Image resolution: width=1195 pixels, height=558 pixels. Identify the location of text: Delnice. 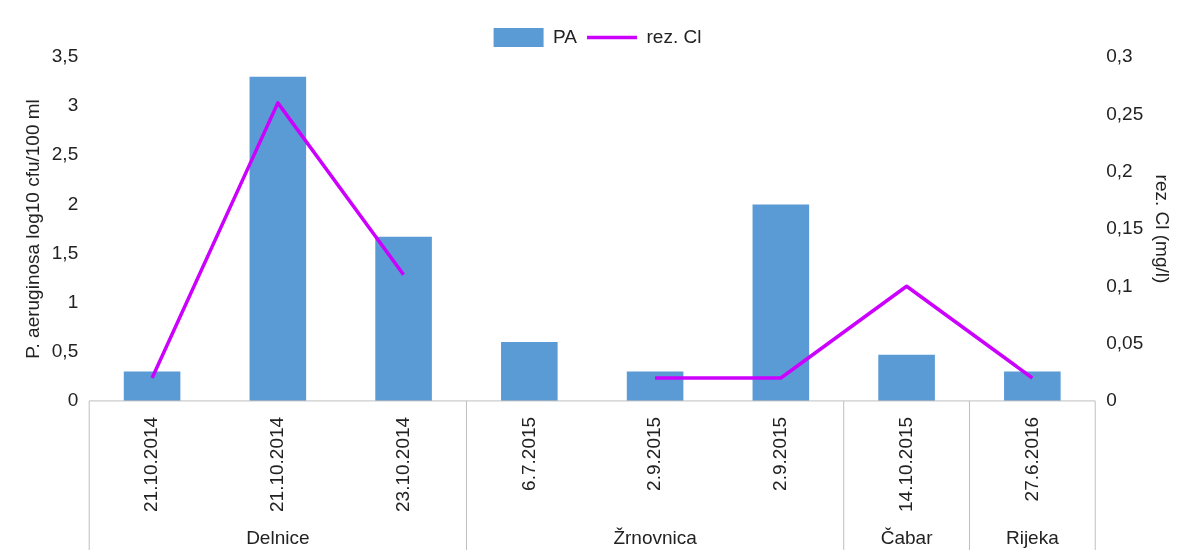
(278, 537).